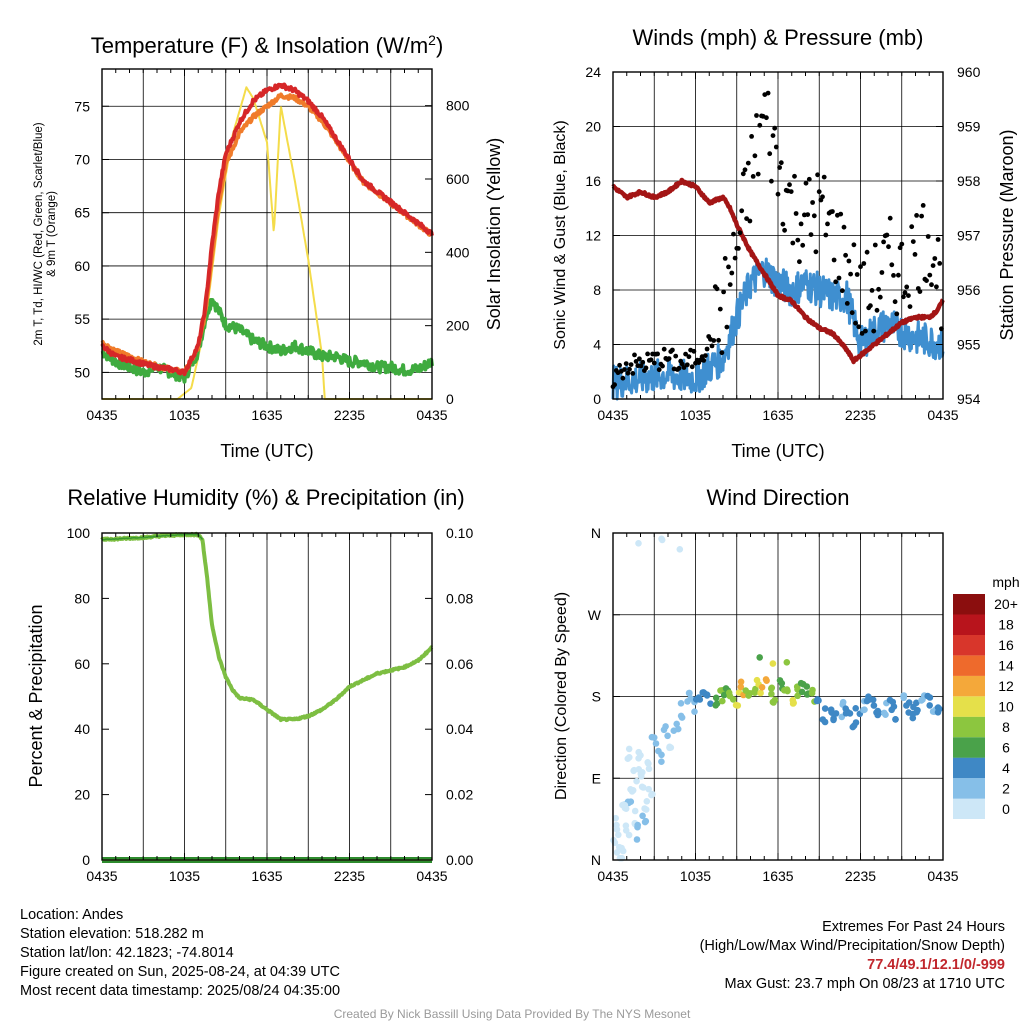 The image size is (1024, 1024). Describe the element at coordinates (153, 537) in the screenshot. I see `series-line-relative-humidity-dark` at that location.